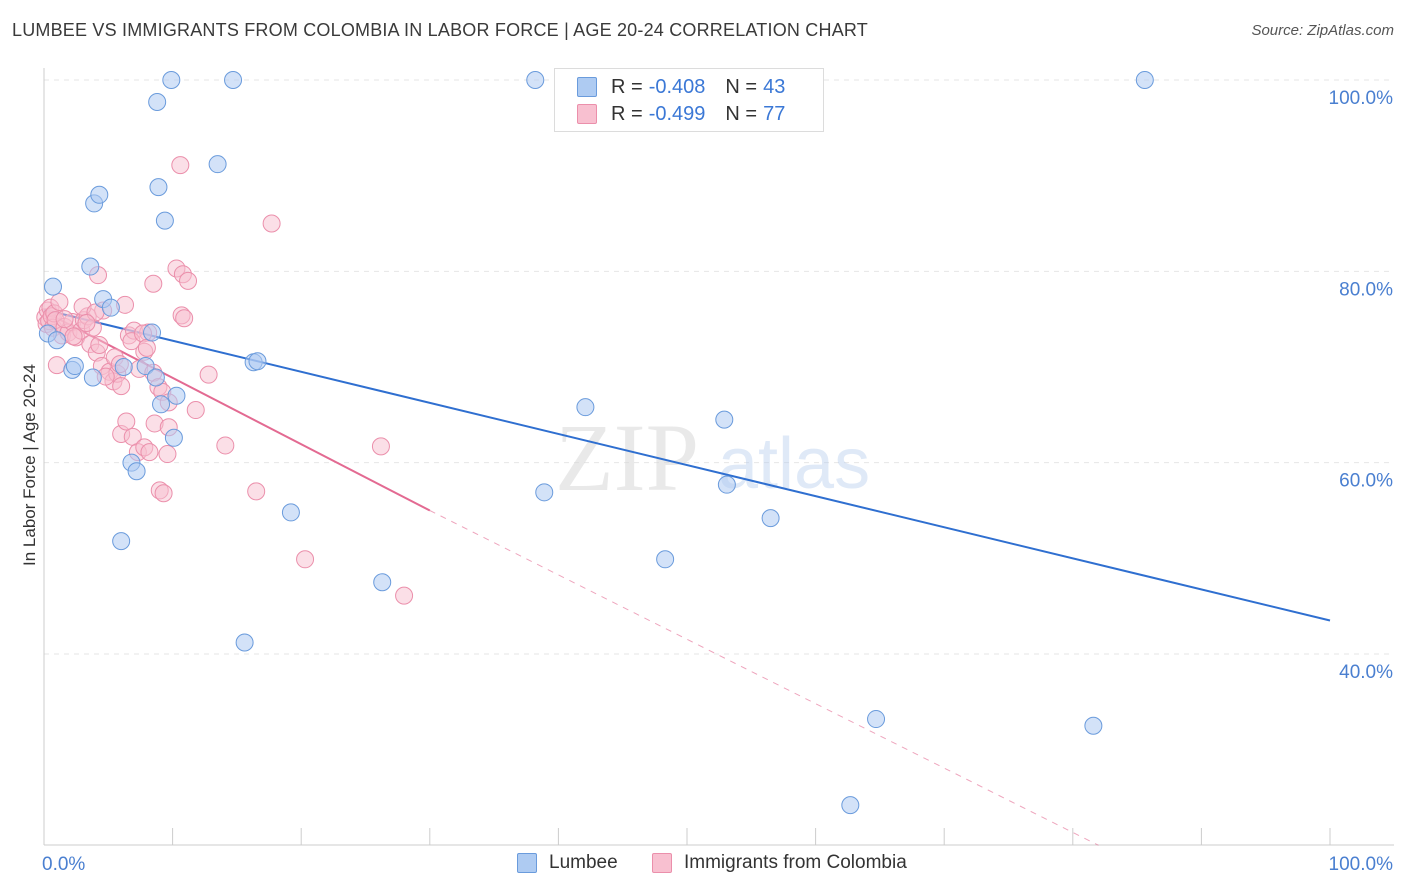  What do you see at coordinates (774, 113) in the screenshot?
I see `legend-n-value-colombia: 77` at bounding box center [774, 113].